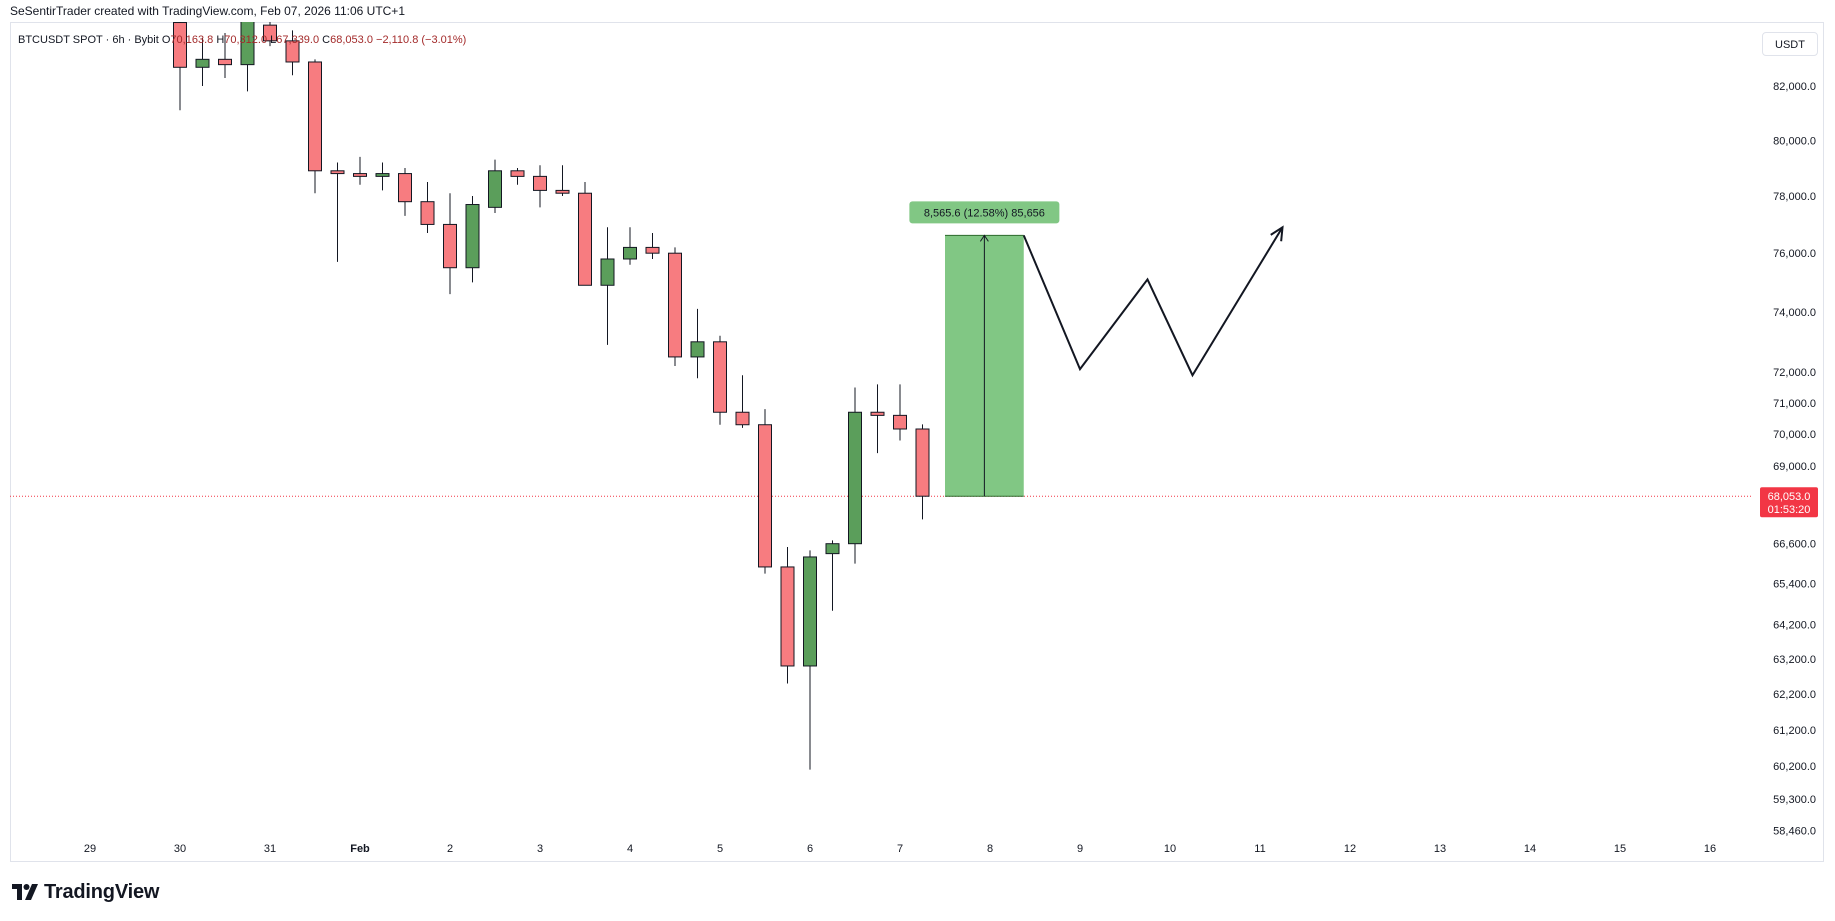 This screenshot has height=921, width=1835. Describe the element at coordinates (1794, 731) in the screenshot. I see `y-tick-label: 61,200.0` at that location.